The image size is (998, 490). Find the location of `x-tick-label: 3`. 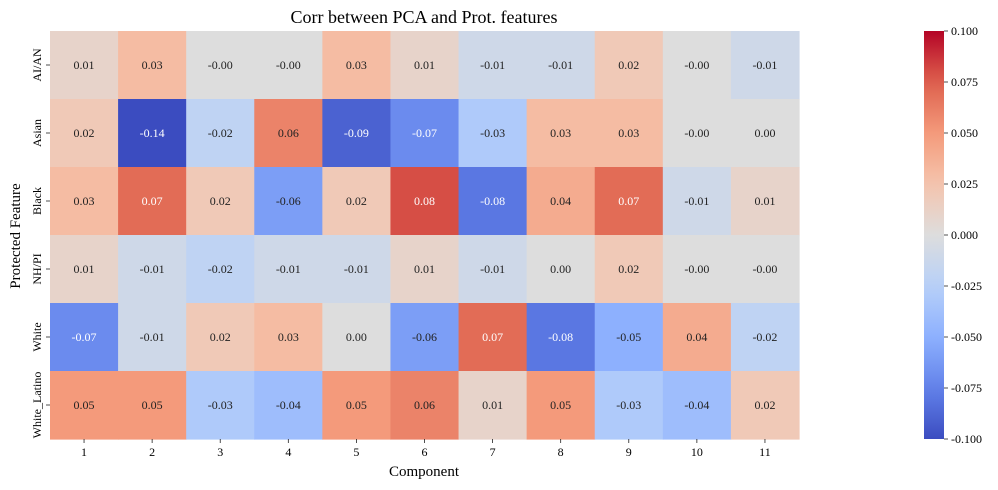

x-tick-label: 3 is located at coordinates (220, 452).